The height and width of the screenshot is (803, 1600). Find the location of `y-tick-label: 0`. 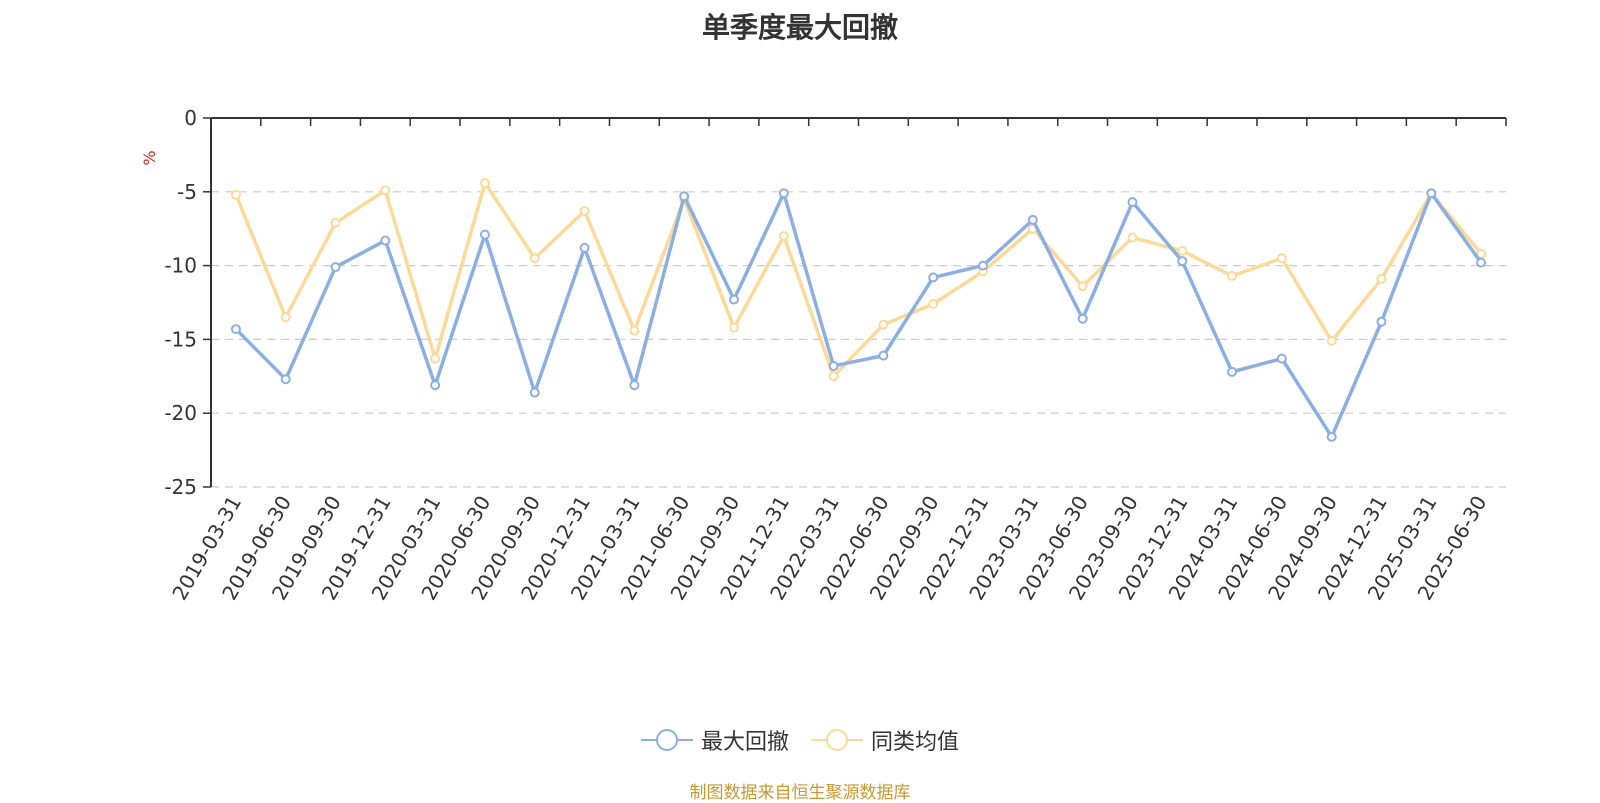

y-tick-label: 0 is located at coordinates (190, 118).